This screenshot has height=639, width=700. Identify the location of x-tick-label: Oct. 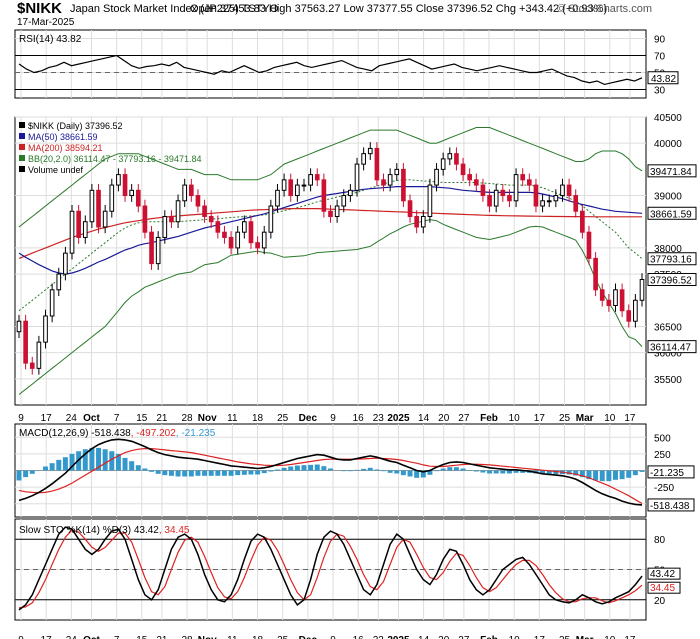
(91, 418).